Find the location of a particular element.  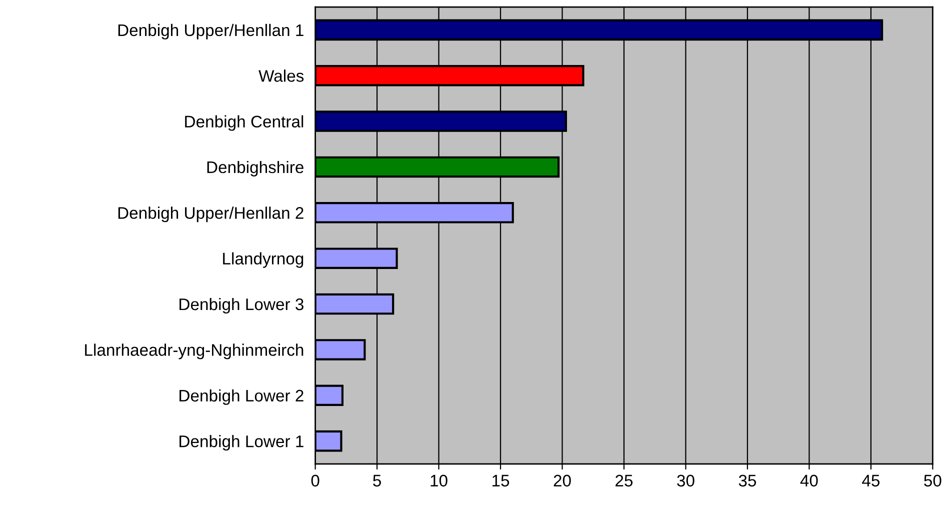

x-tick-label: 50 is located at coordinates (933, 480).